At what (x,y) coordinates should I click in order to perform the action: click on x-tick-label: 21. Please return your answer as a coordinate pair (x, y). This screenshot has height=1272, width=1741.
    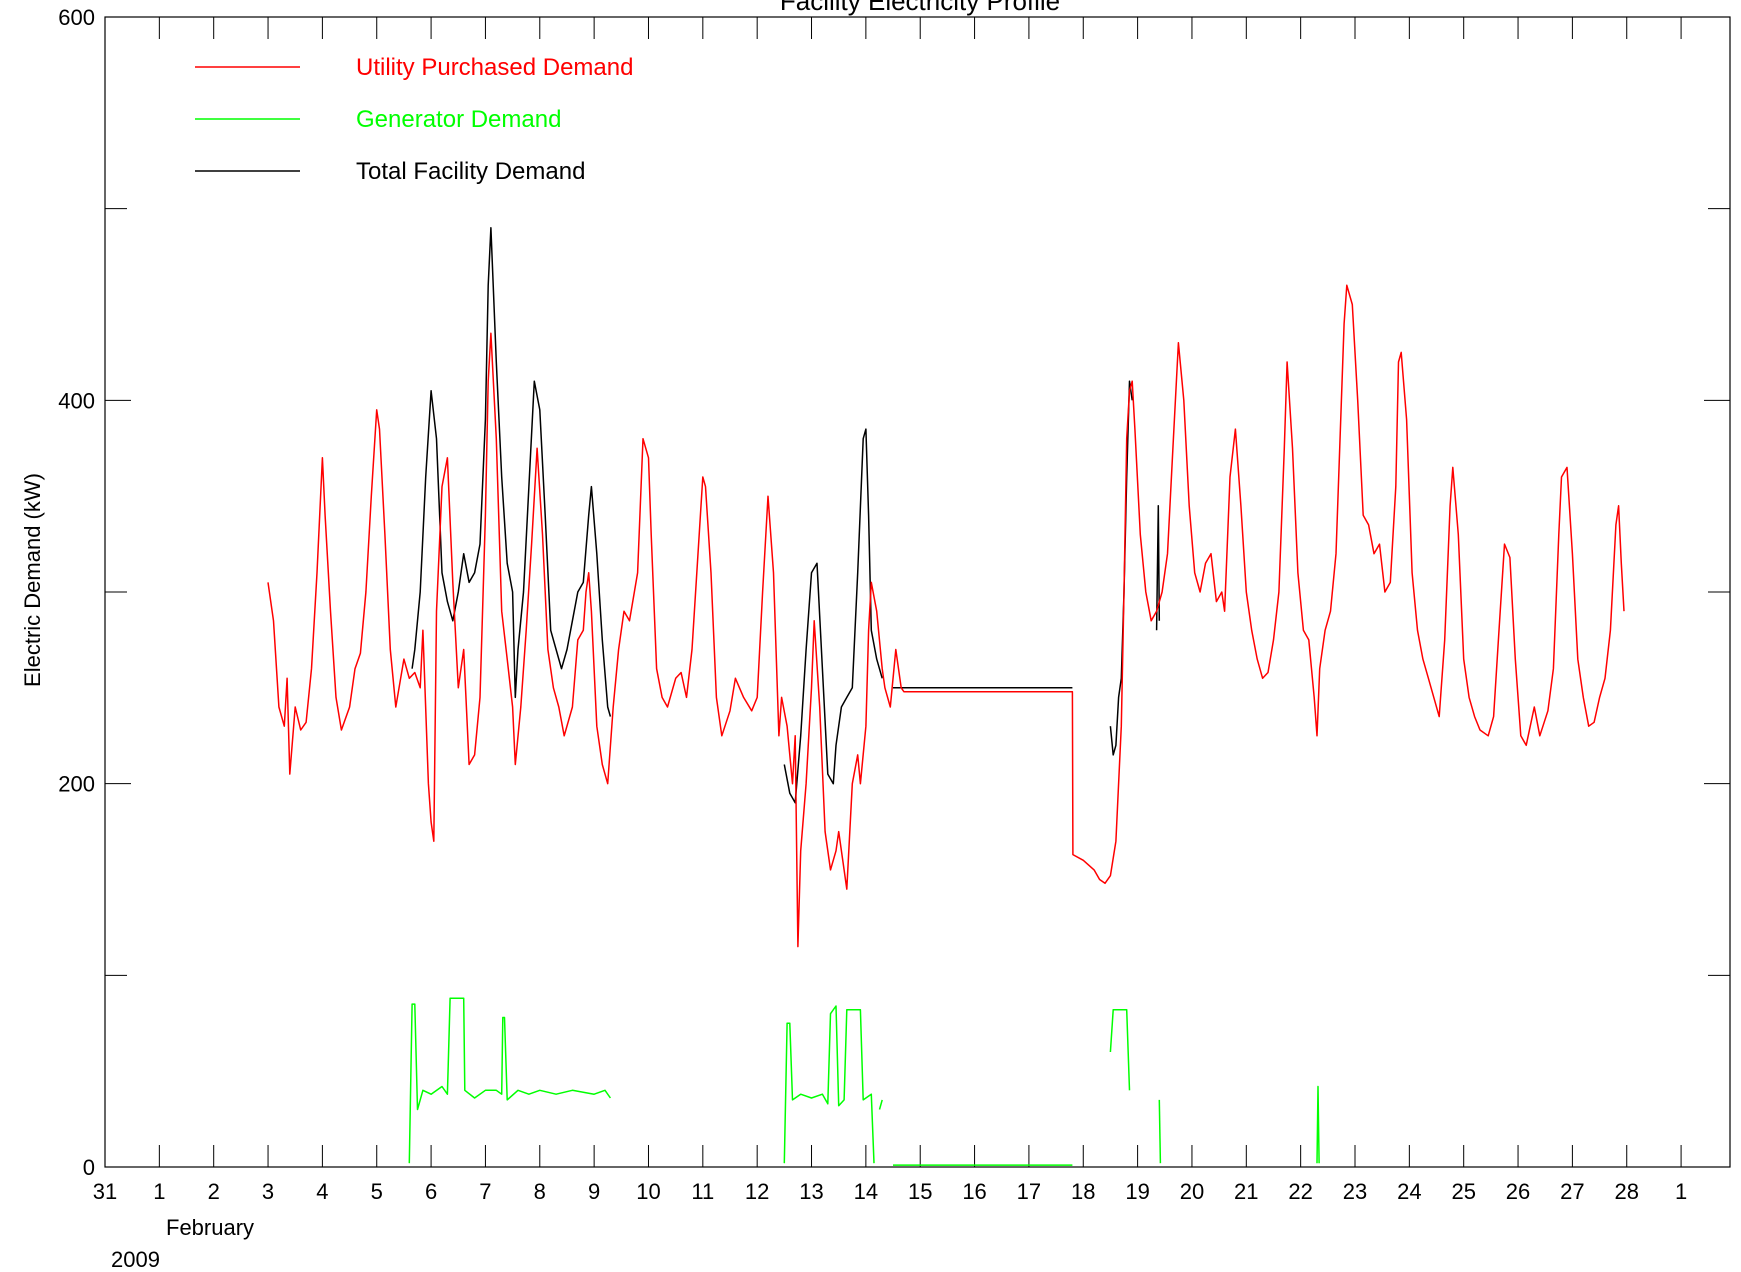
    Looking at the image, I should click on (1246, 1191).